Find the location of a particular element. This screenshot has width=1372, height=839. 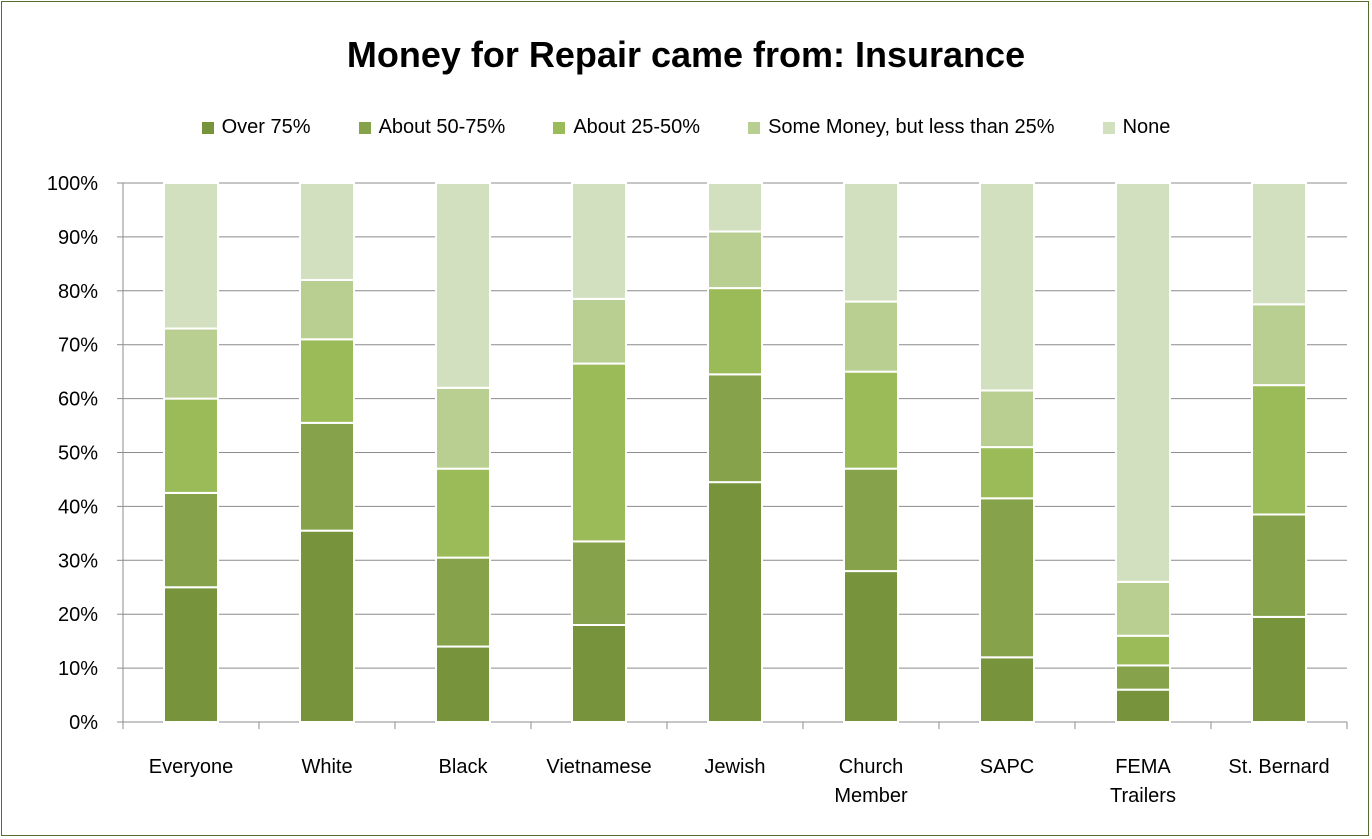

x-tick-label: Vietnamese is located at coordinates (598, 767).